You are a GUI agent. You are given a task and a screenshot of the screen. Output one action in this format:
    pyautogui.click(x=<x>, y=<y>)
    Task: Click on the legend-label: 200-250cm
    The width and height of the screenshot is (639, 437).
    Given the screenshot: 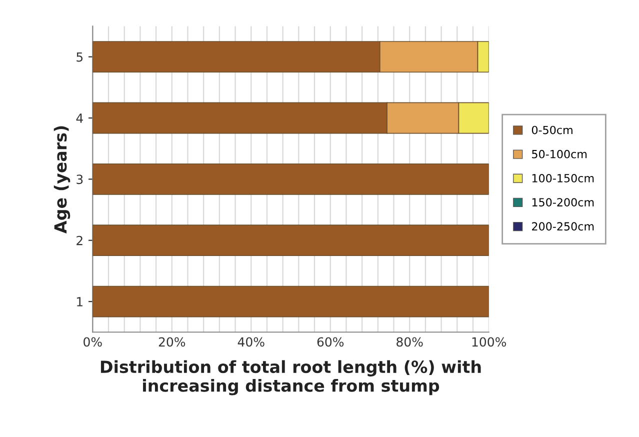 What is the action you would take?
    pyautogui.click(x=563, y=226)
    